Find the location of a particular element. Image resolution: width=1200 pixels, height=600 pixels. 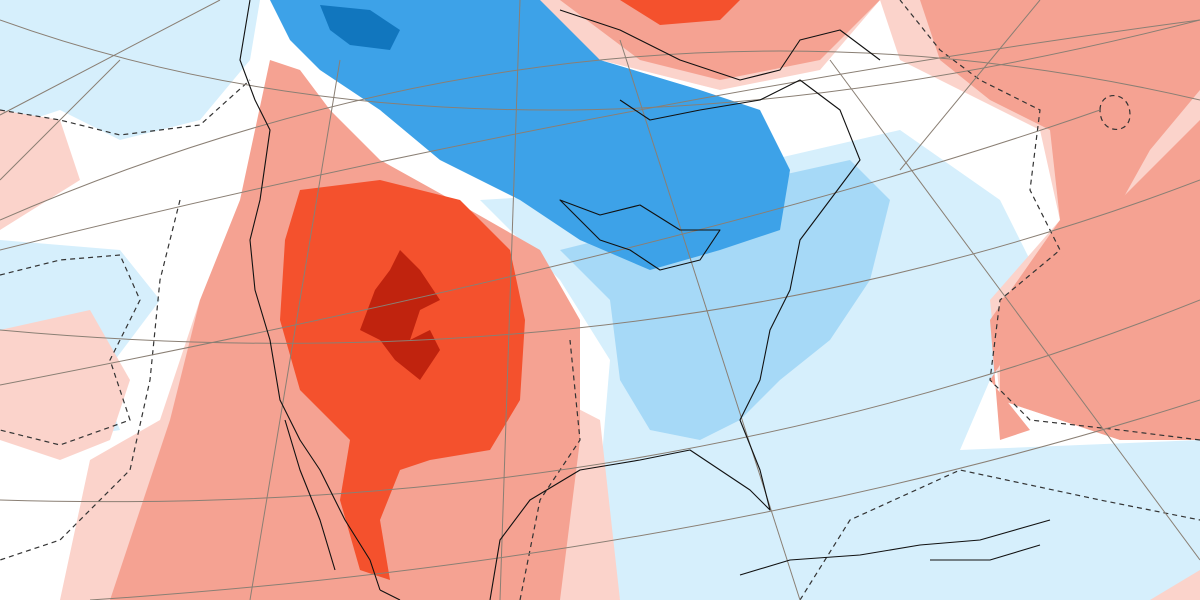

dark-blue-anomaly is located at coordinates (360, 27).